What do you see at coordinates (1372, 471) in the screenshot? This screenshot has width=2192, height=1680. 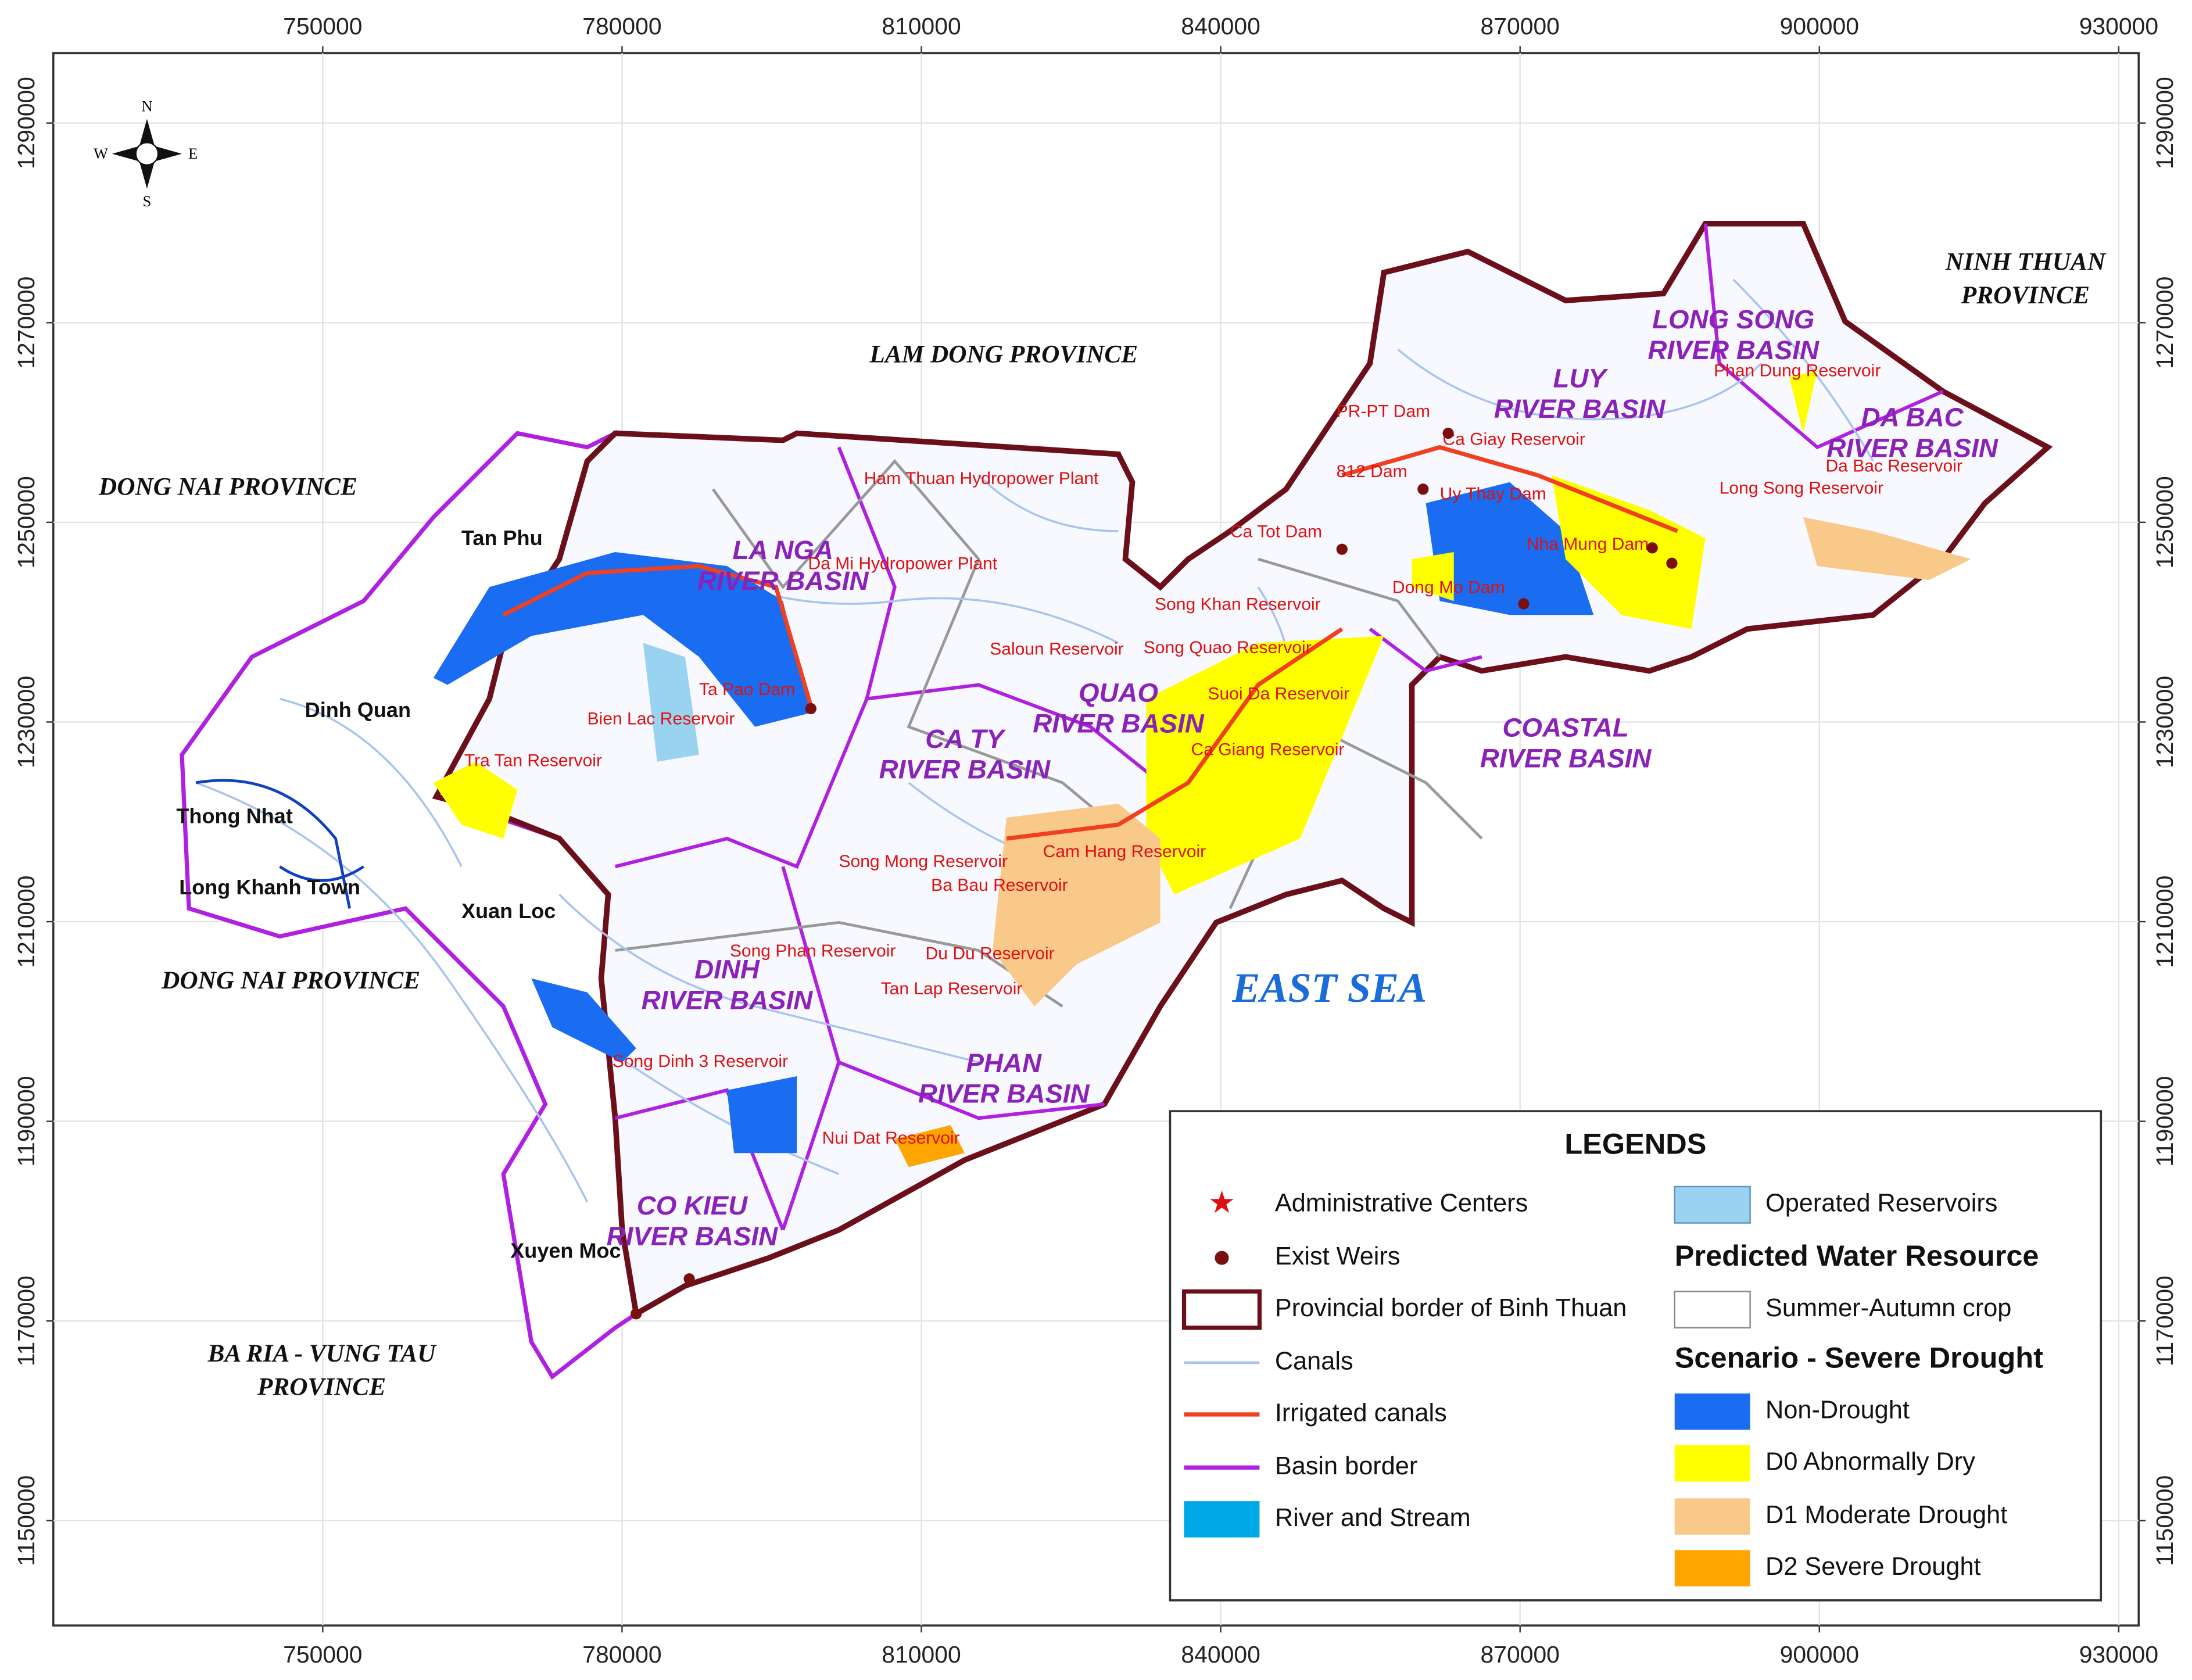 I see `reservoir-label: 812 Dam` at bounding box center [1372, 471].